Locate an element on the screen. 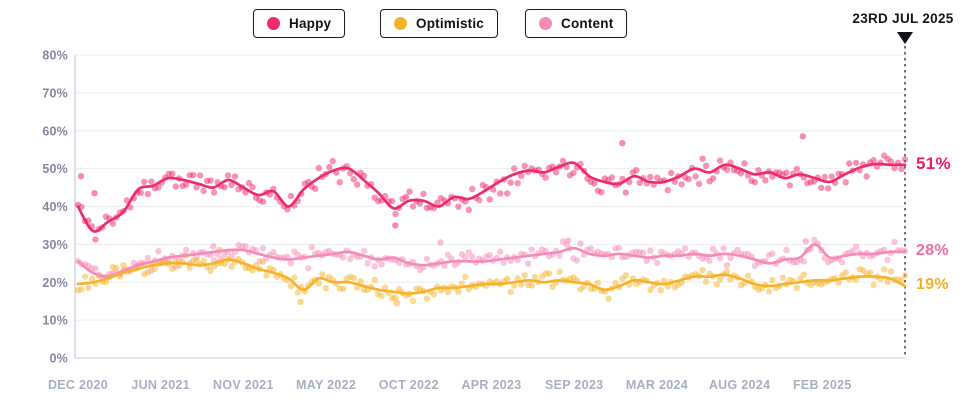 This screenshot has height=413, width=971. end-label-happy: 51% is located at coordinates (933, 163).